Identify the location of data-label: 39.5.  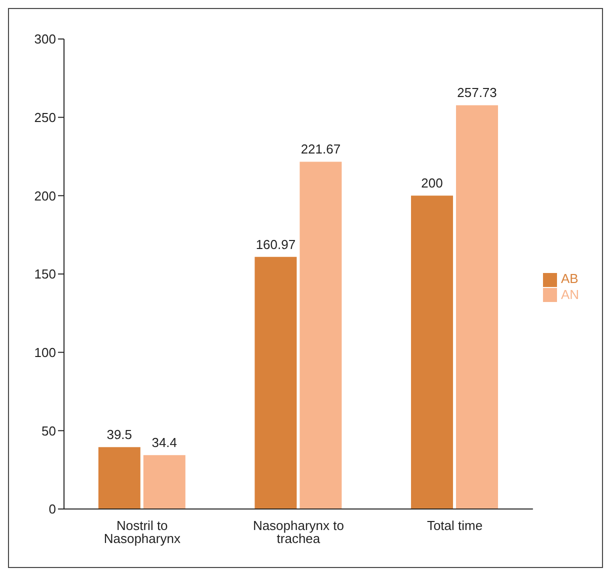
(119, 434).